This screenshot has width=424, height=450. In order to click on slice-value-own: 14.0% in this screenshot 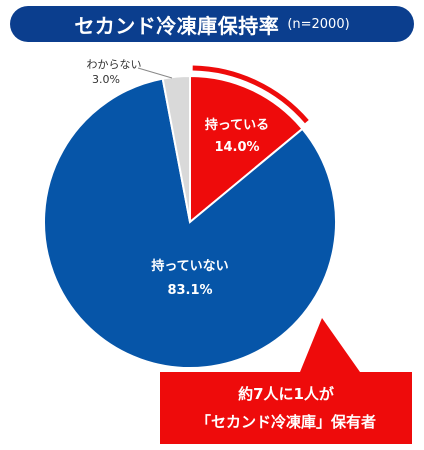, I will do `click(236, 147)`.